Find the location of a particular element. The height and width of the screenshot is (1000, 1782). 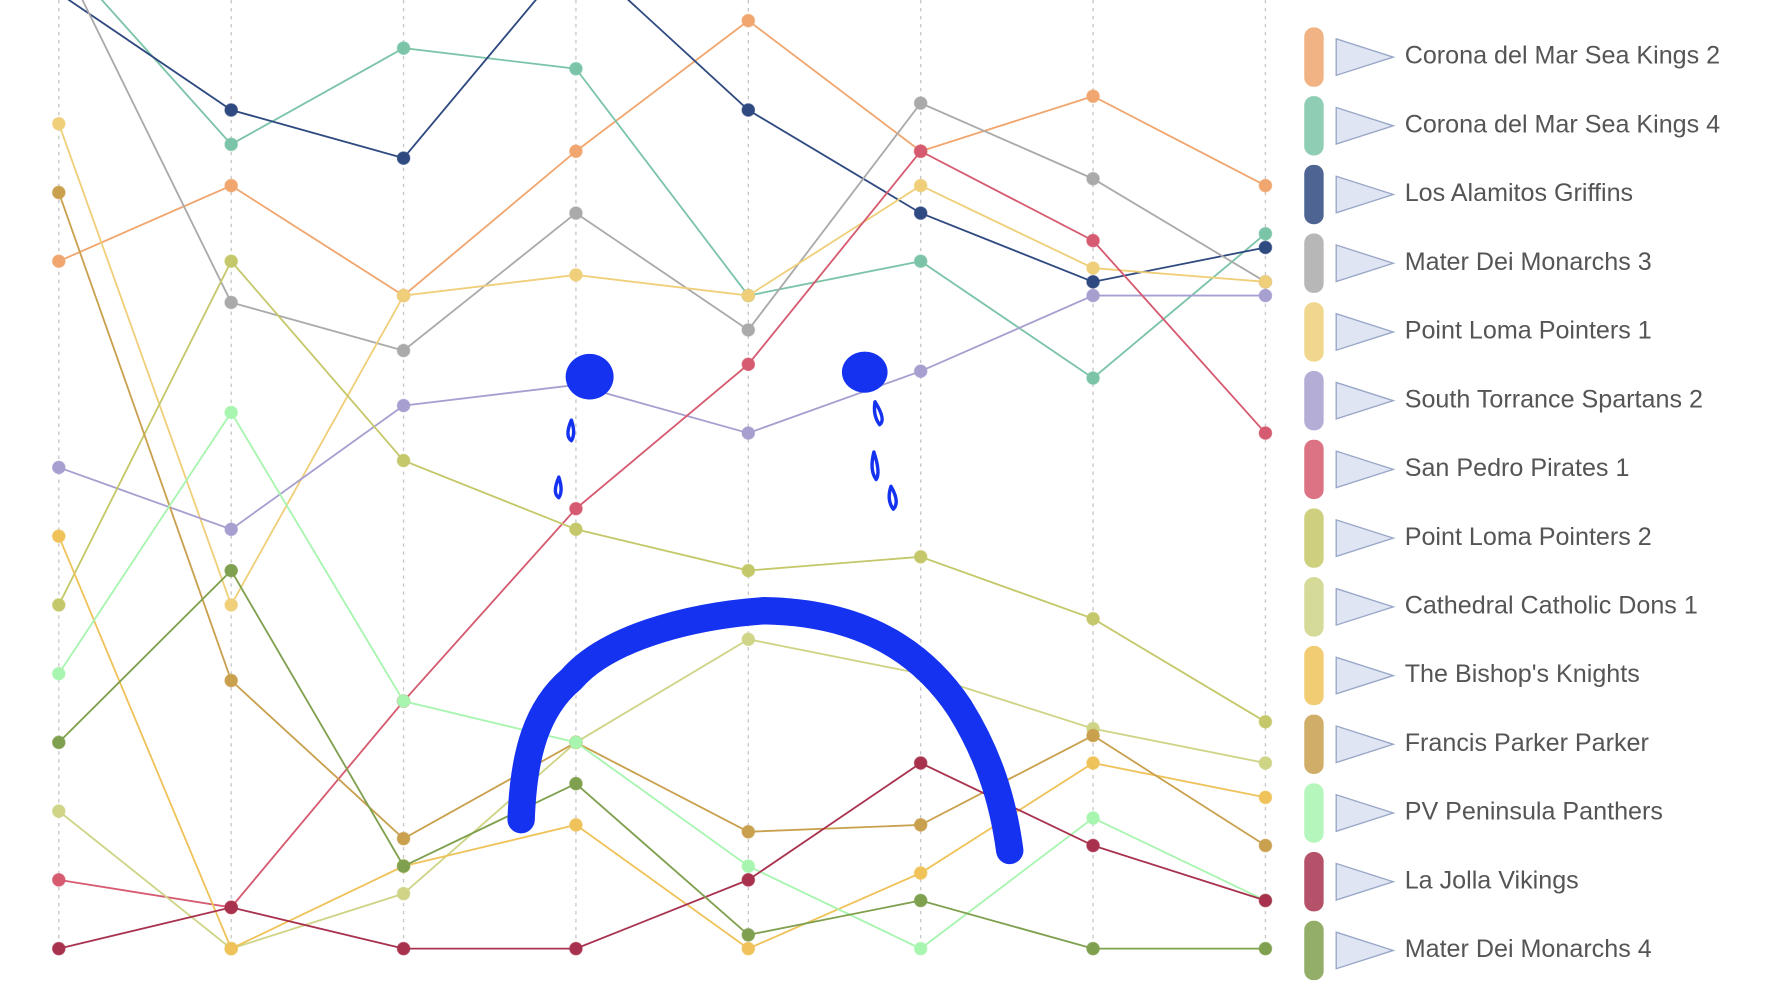

doodle-eye is located at coordinates (589, 376).